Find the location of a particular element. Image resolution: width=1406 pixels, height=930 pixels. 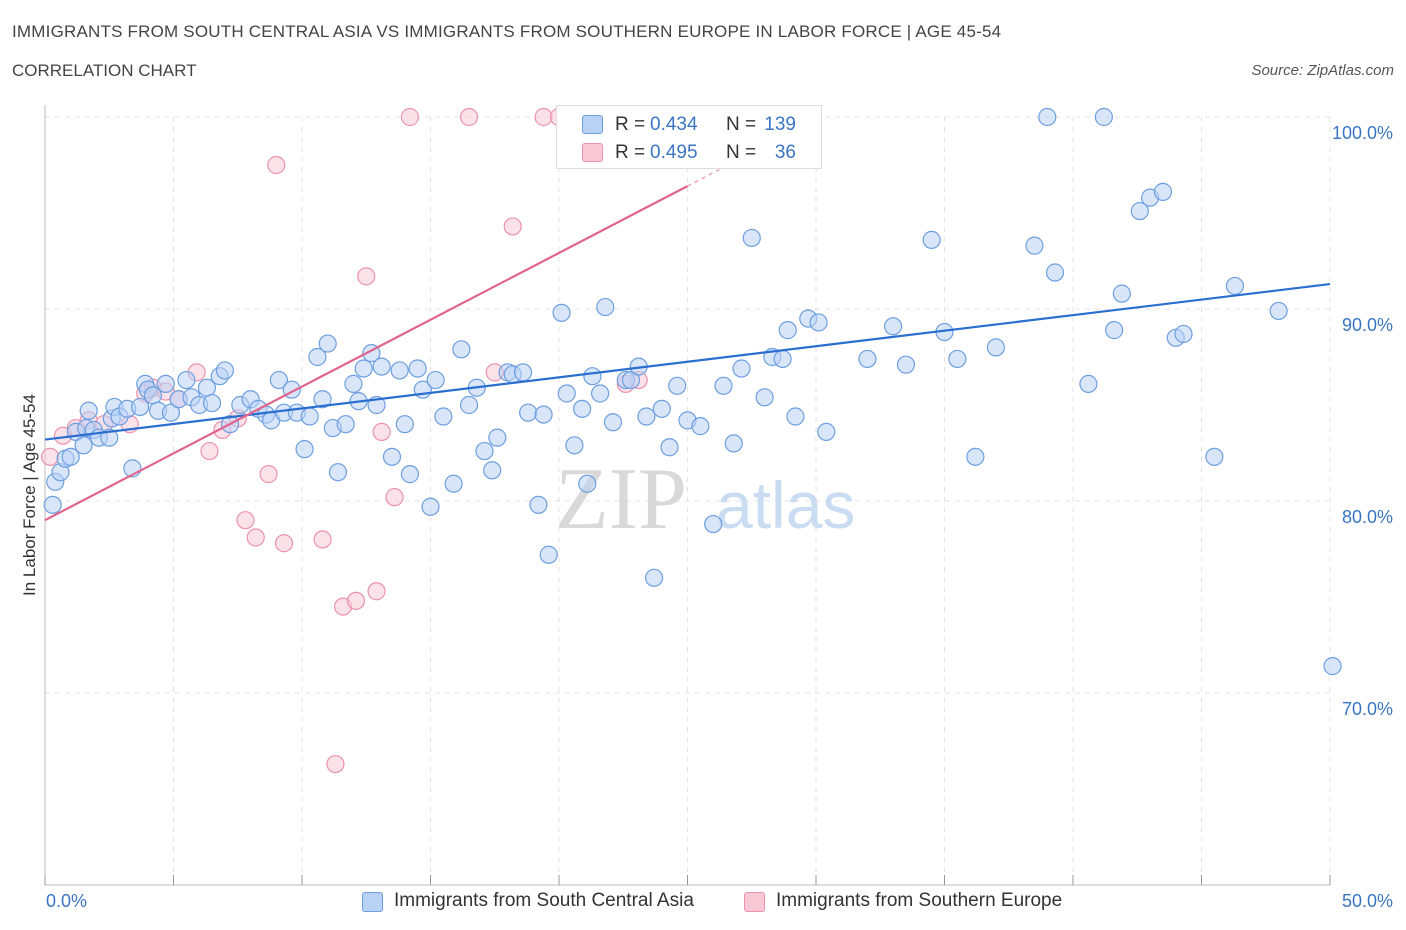

watermark-atlas: atlas is located at coordinates (785, 505).